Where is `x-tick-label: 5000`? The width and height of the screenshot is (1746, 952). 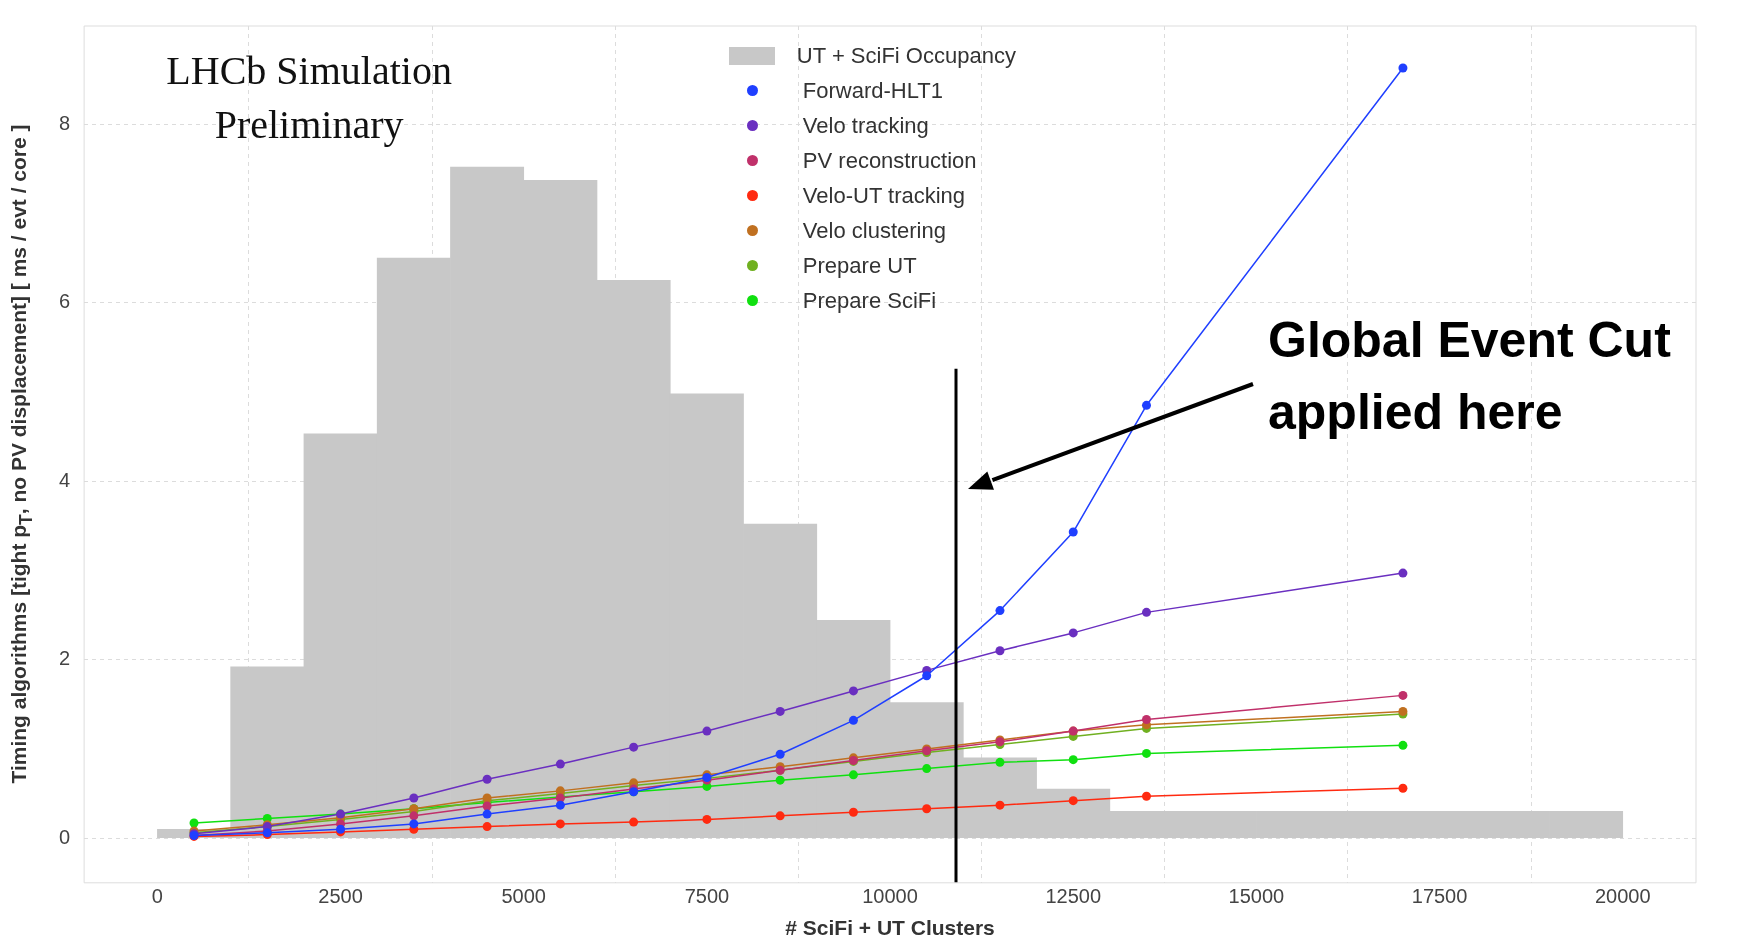
x-tick-label: 5000 is located at coordinates (523, 896).